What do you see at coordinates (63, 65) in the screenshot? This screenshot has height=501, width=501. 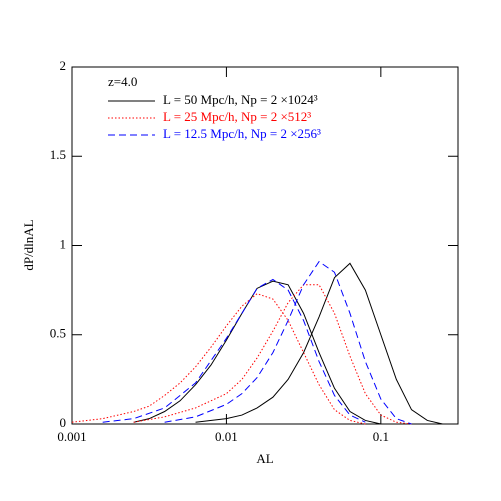 I see `y-tick-label: 2` at bounding box center [63, 65].